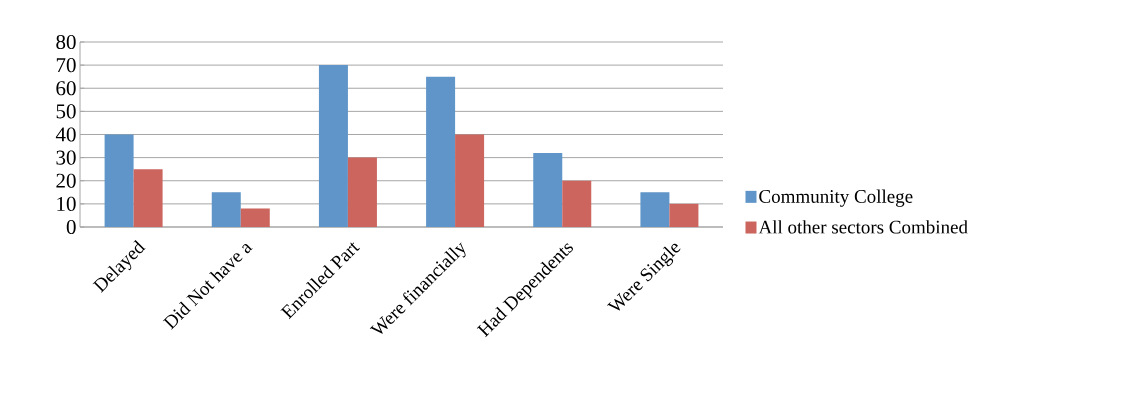  Describe the element at coordinates (66, 157) in the screenshot. I see `y-tick-label: 30` at that location.